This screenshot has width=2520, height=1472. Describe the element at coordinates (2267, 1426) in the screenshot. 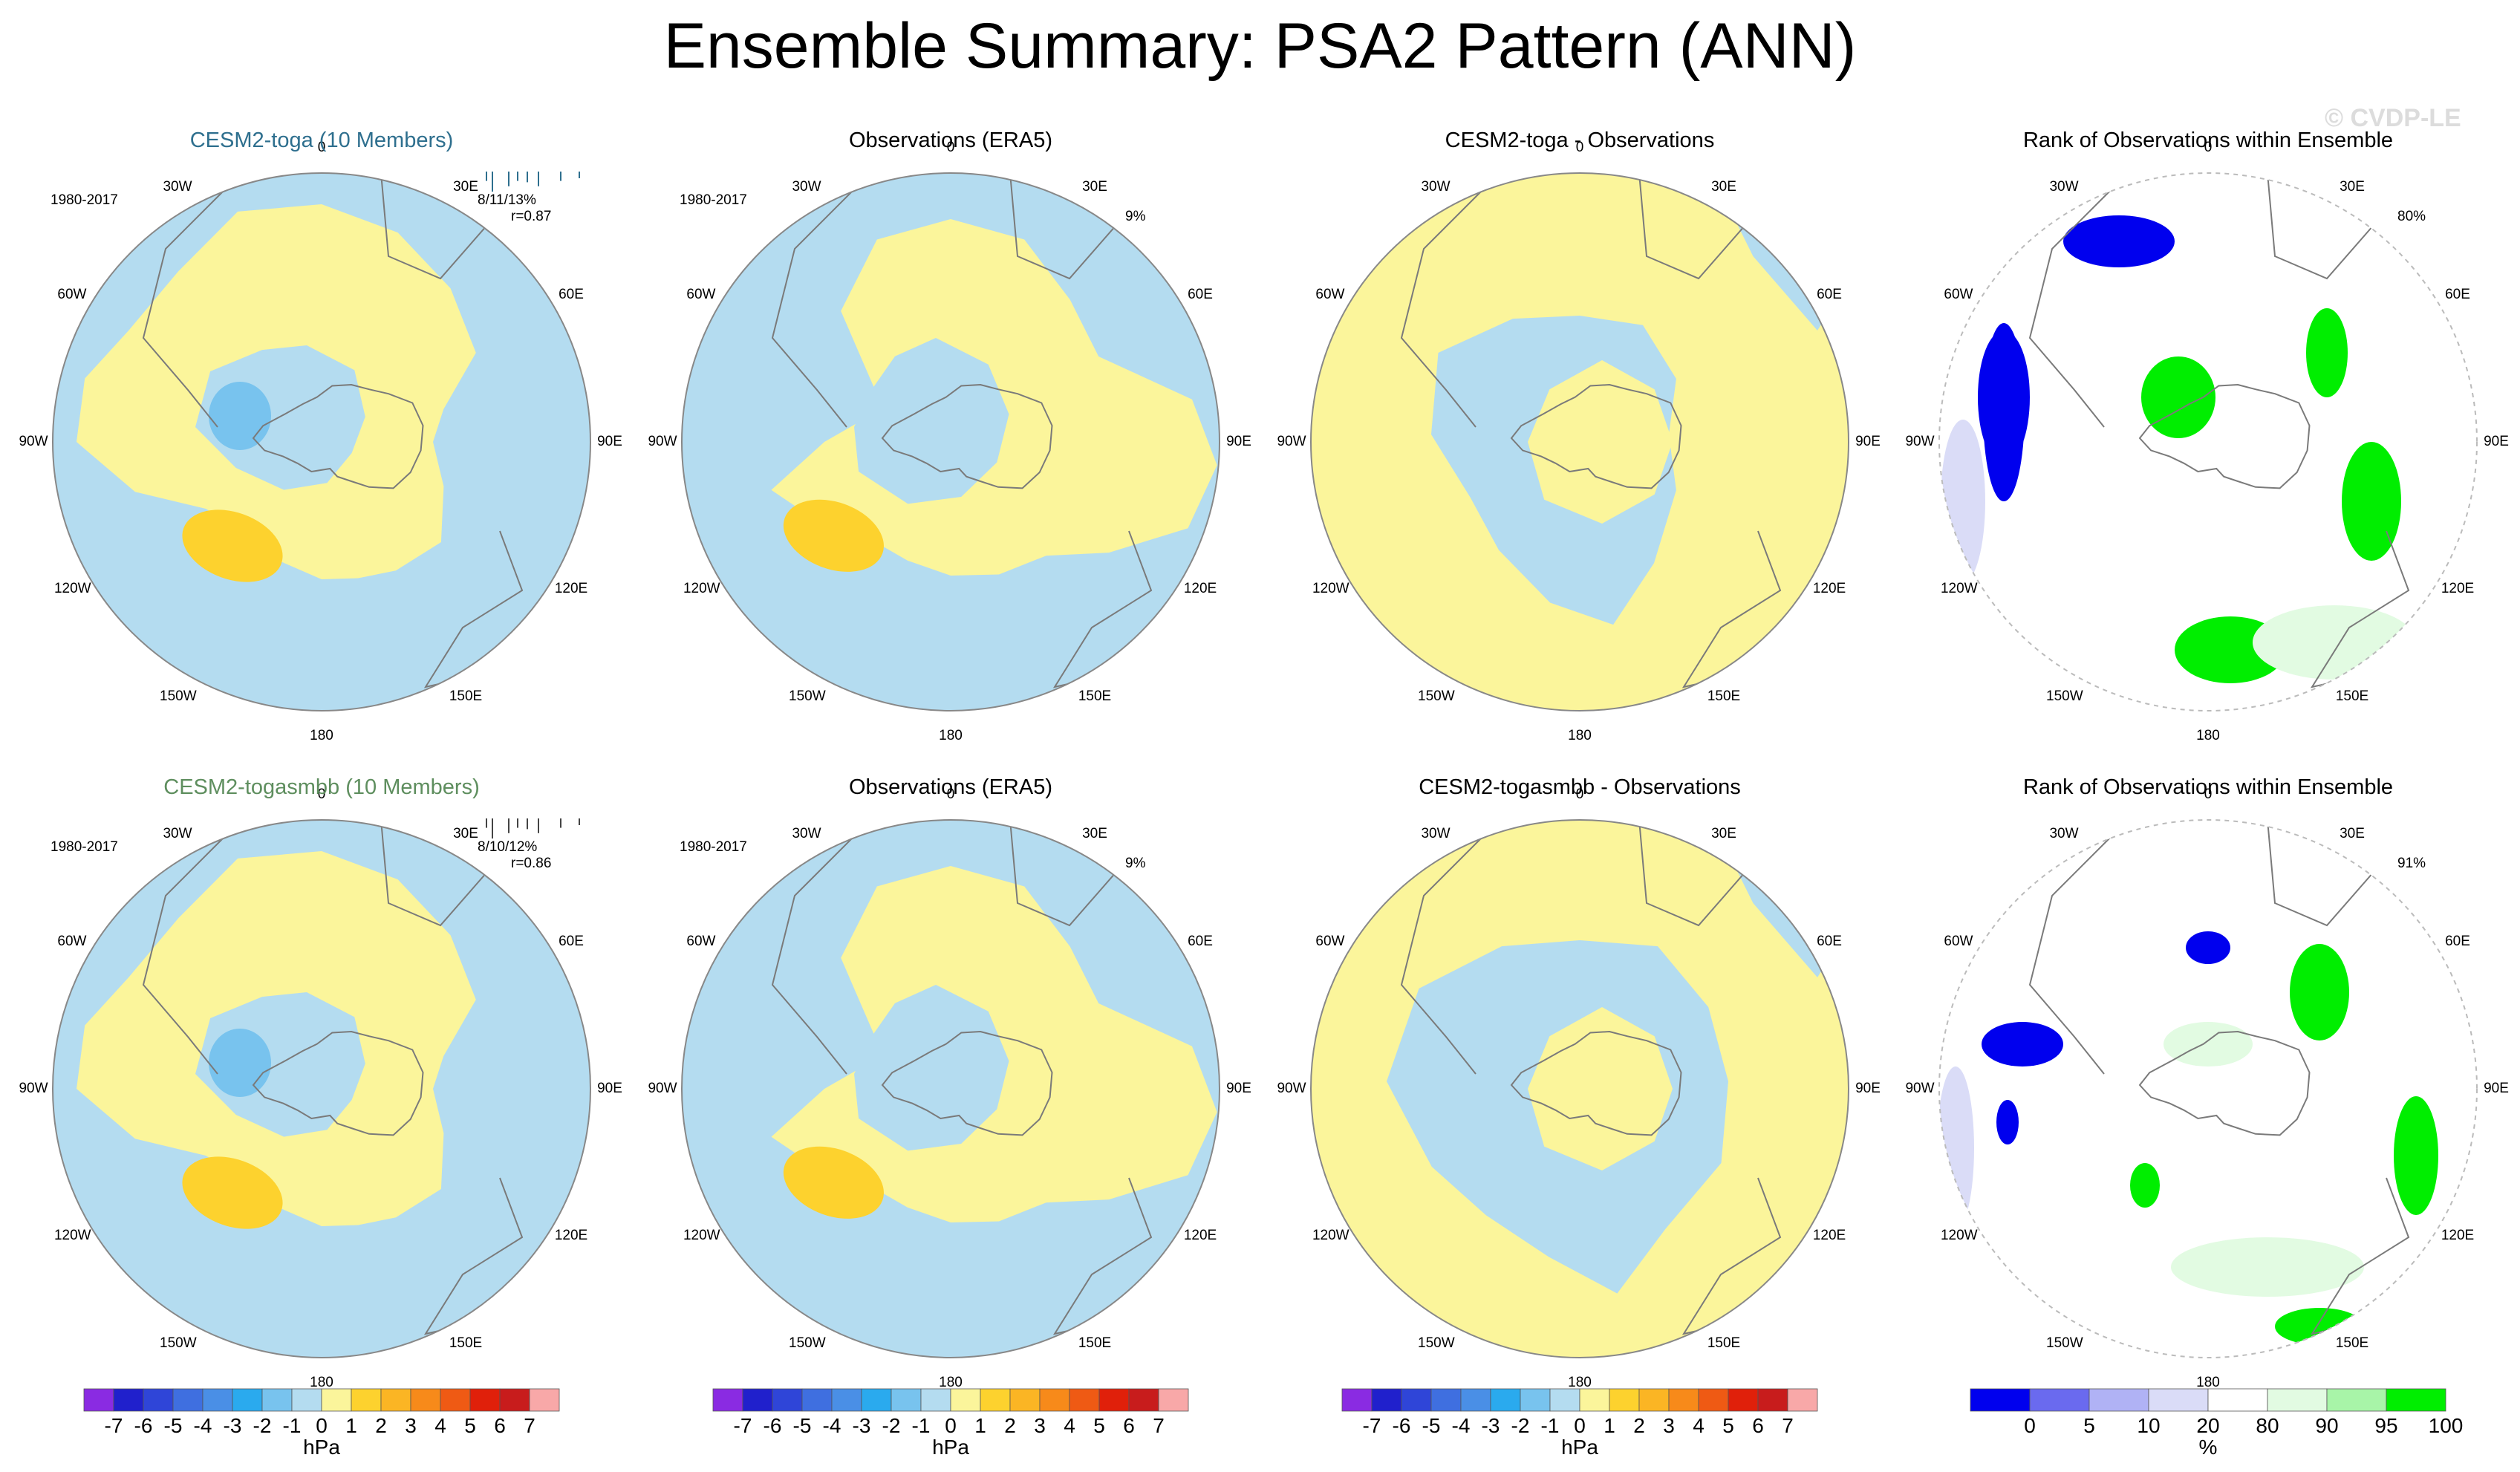

I see `colorbar-tick-label: 80` at that location.